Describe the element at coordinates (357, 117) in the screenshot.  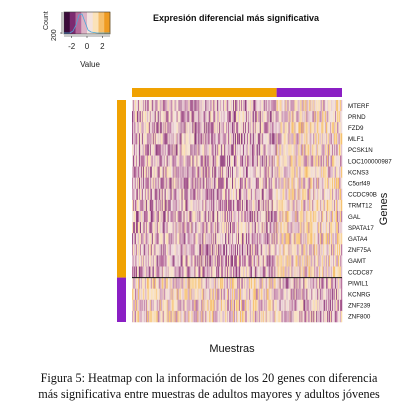
I see `gene-label: PRND` at that location.